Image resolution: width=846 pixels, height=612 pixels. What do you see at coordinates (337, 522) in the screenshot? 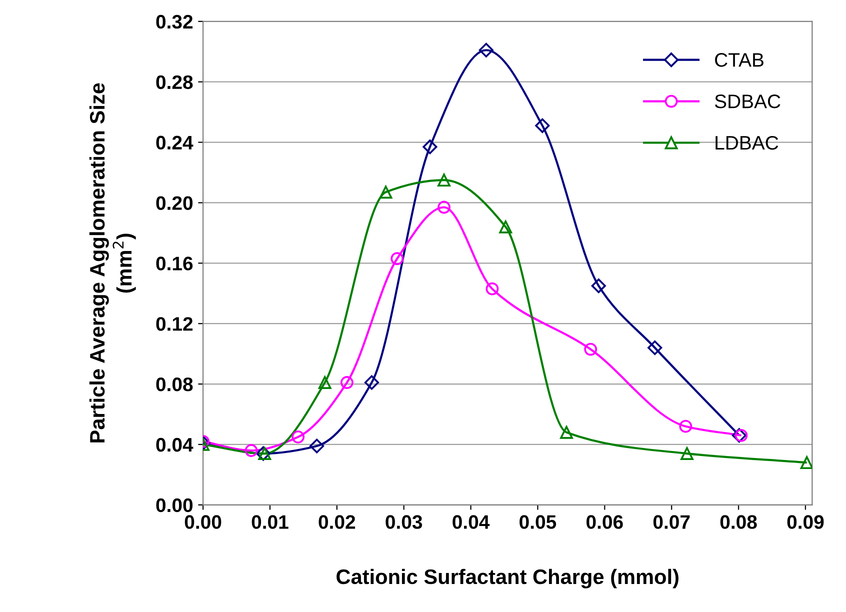
I see `x-tick-label: 0.02` at bounding box center [337, 522].